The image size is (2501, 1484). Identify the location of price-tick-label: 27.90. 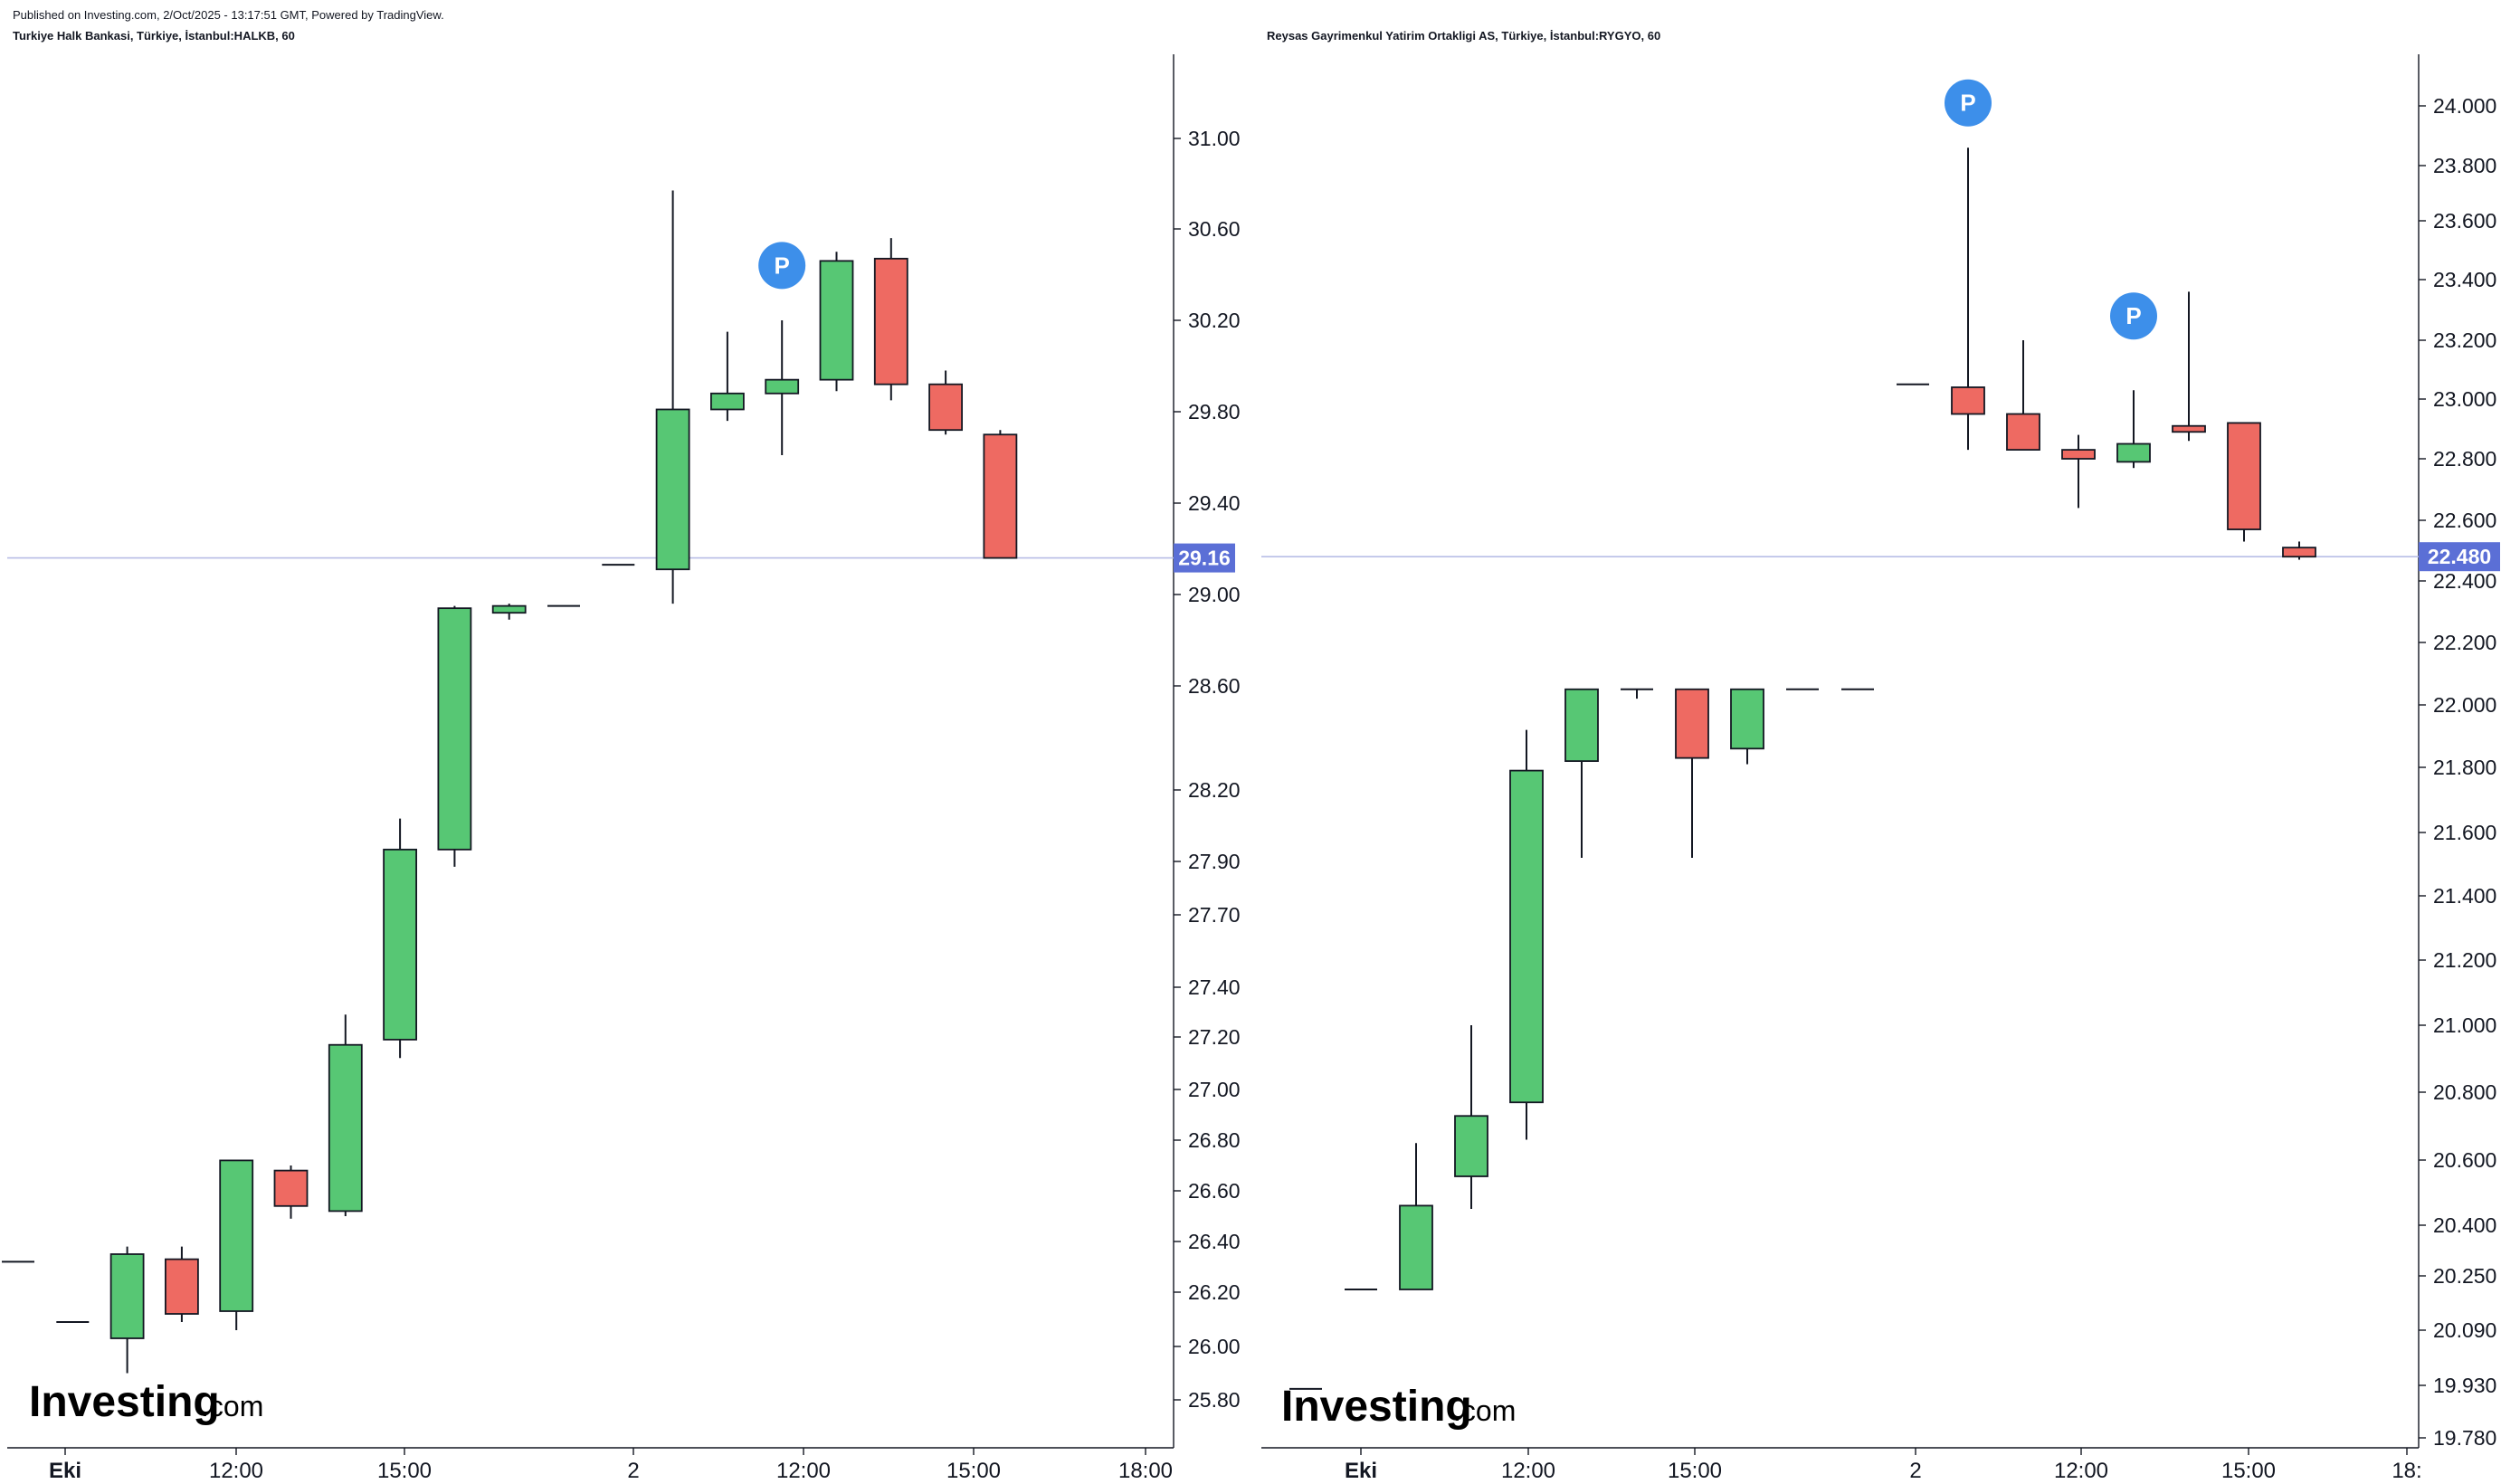
(1215, 861).